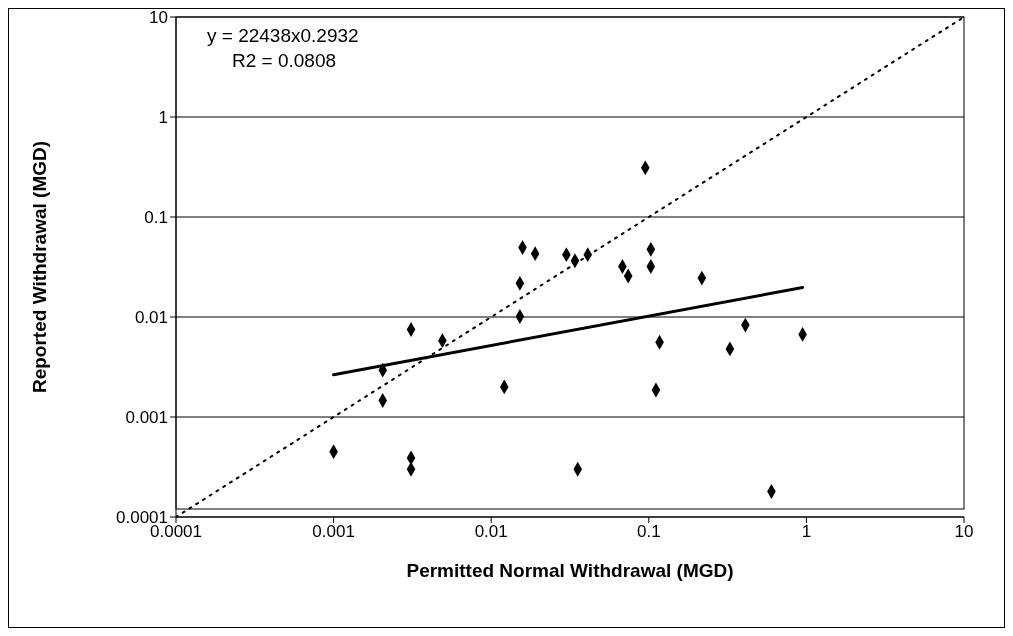  I want to click on x-tick-label: 0.1, so click(648, 532).